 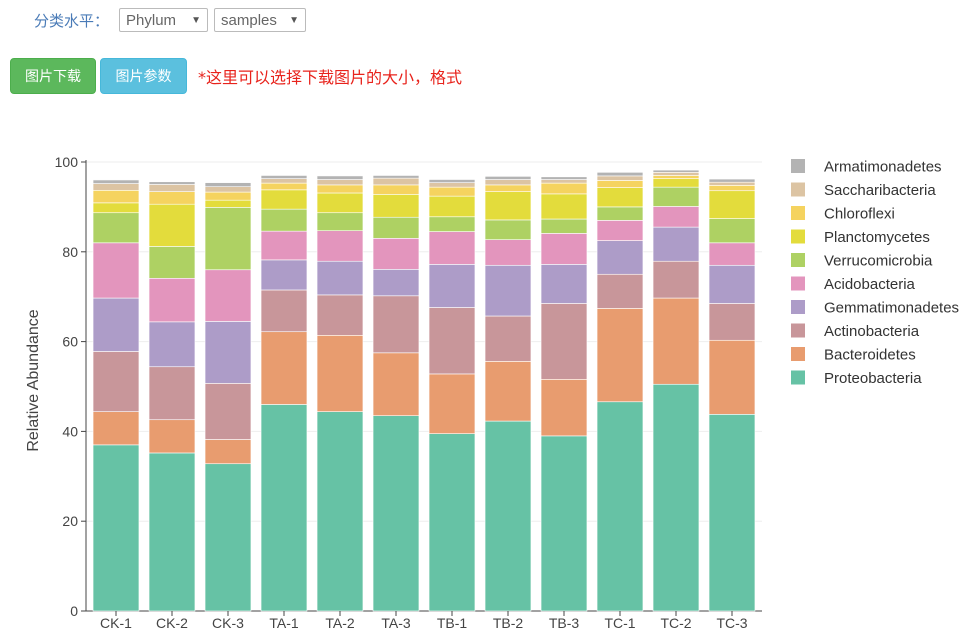 I want to click on legend-swatch-chloroflexi, so click(x=798, y=213).